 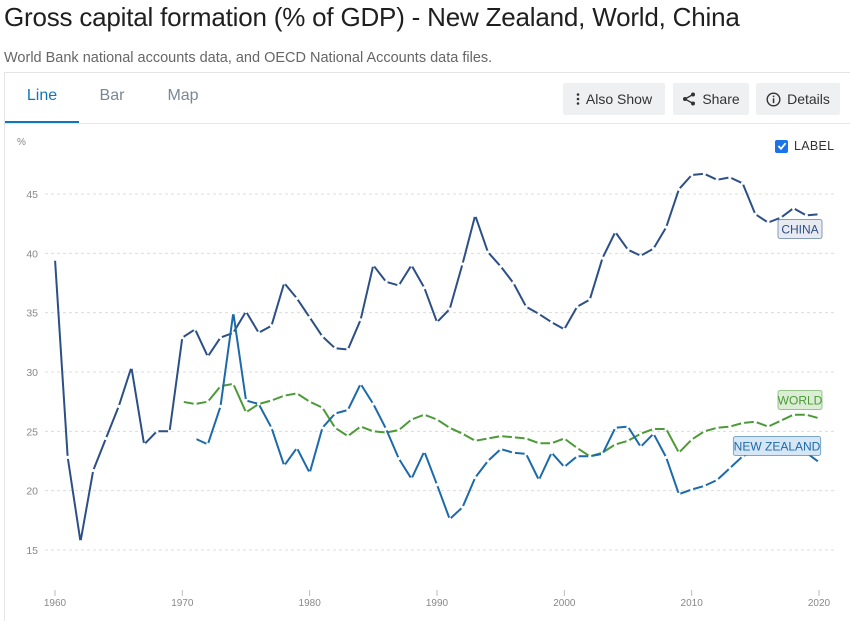 I want to click on tab-map: Map, so click(x=183, y=95).